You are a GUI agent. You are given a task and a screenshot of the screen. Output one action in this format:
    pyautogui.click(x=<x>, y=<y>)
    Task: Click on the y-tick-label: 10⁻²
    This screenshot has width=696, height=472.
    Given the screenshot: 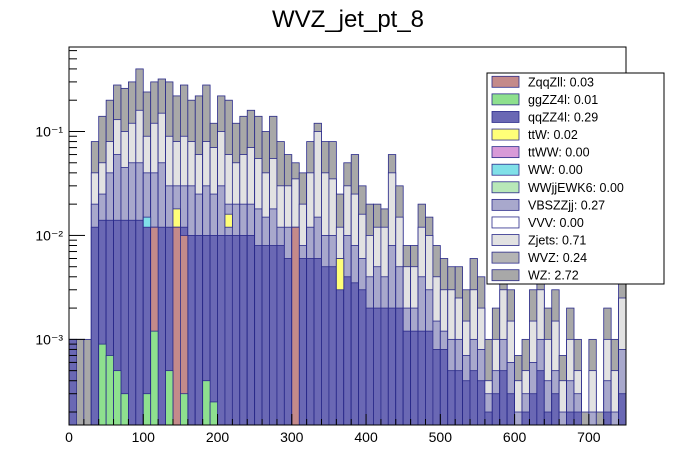 What is the action you would take?
    pyautogui.click(x=49, y=235)
    